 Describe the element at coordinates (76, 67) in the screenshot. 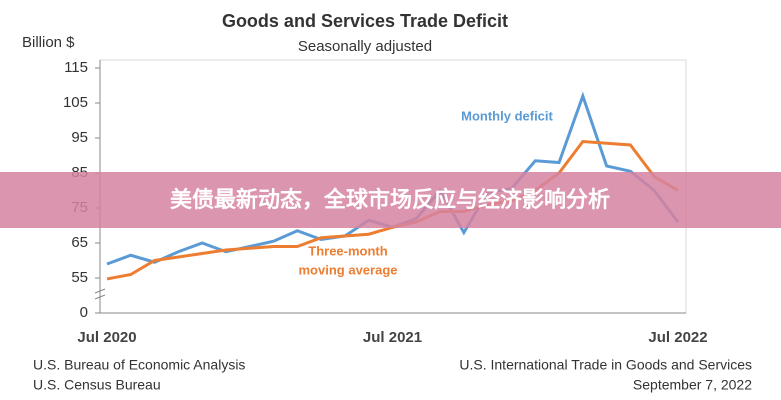

I see `y-tick-label: 115` at that location.